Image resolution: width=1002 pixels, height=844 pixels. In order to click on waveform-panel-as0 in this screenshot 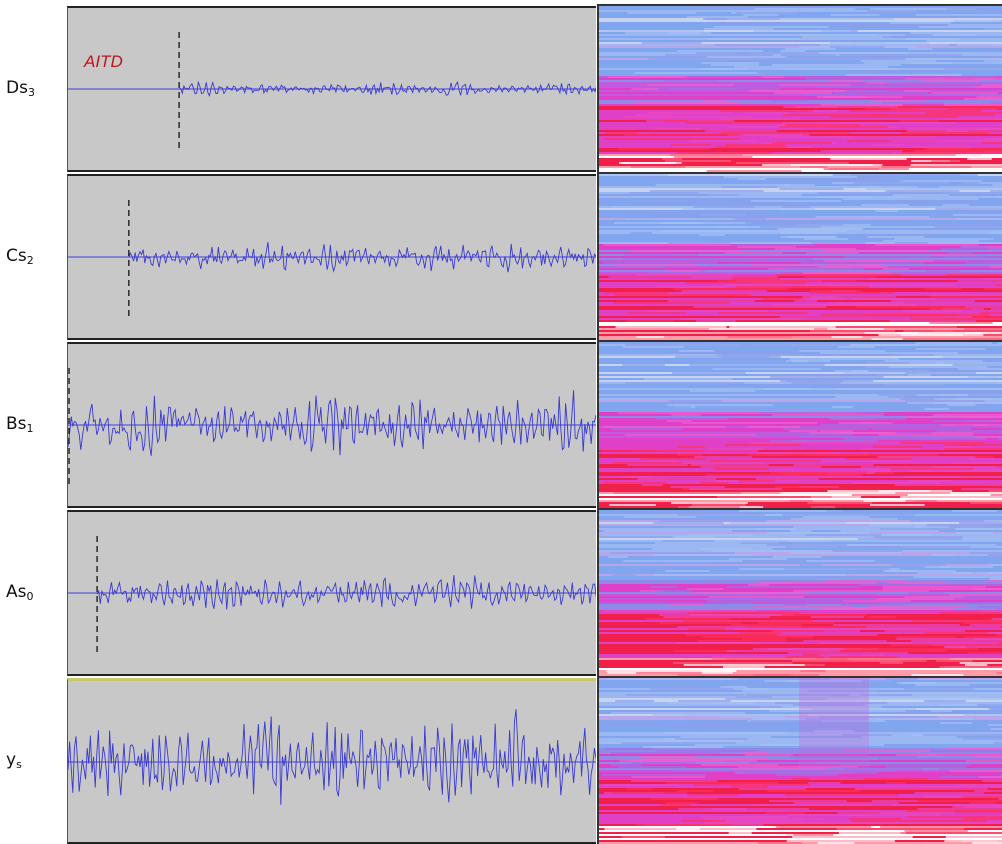, I will do `click(331, 593)`.